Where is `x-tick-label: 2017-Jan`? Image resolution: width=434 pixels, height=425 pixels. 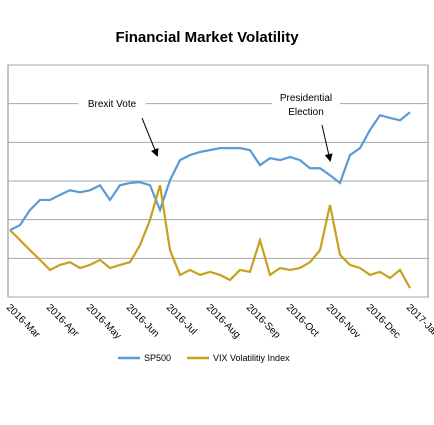
x-tick-label: 2017-Jan is located at coordinates (419, 320).